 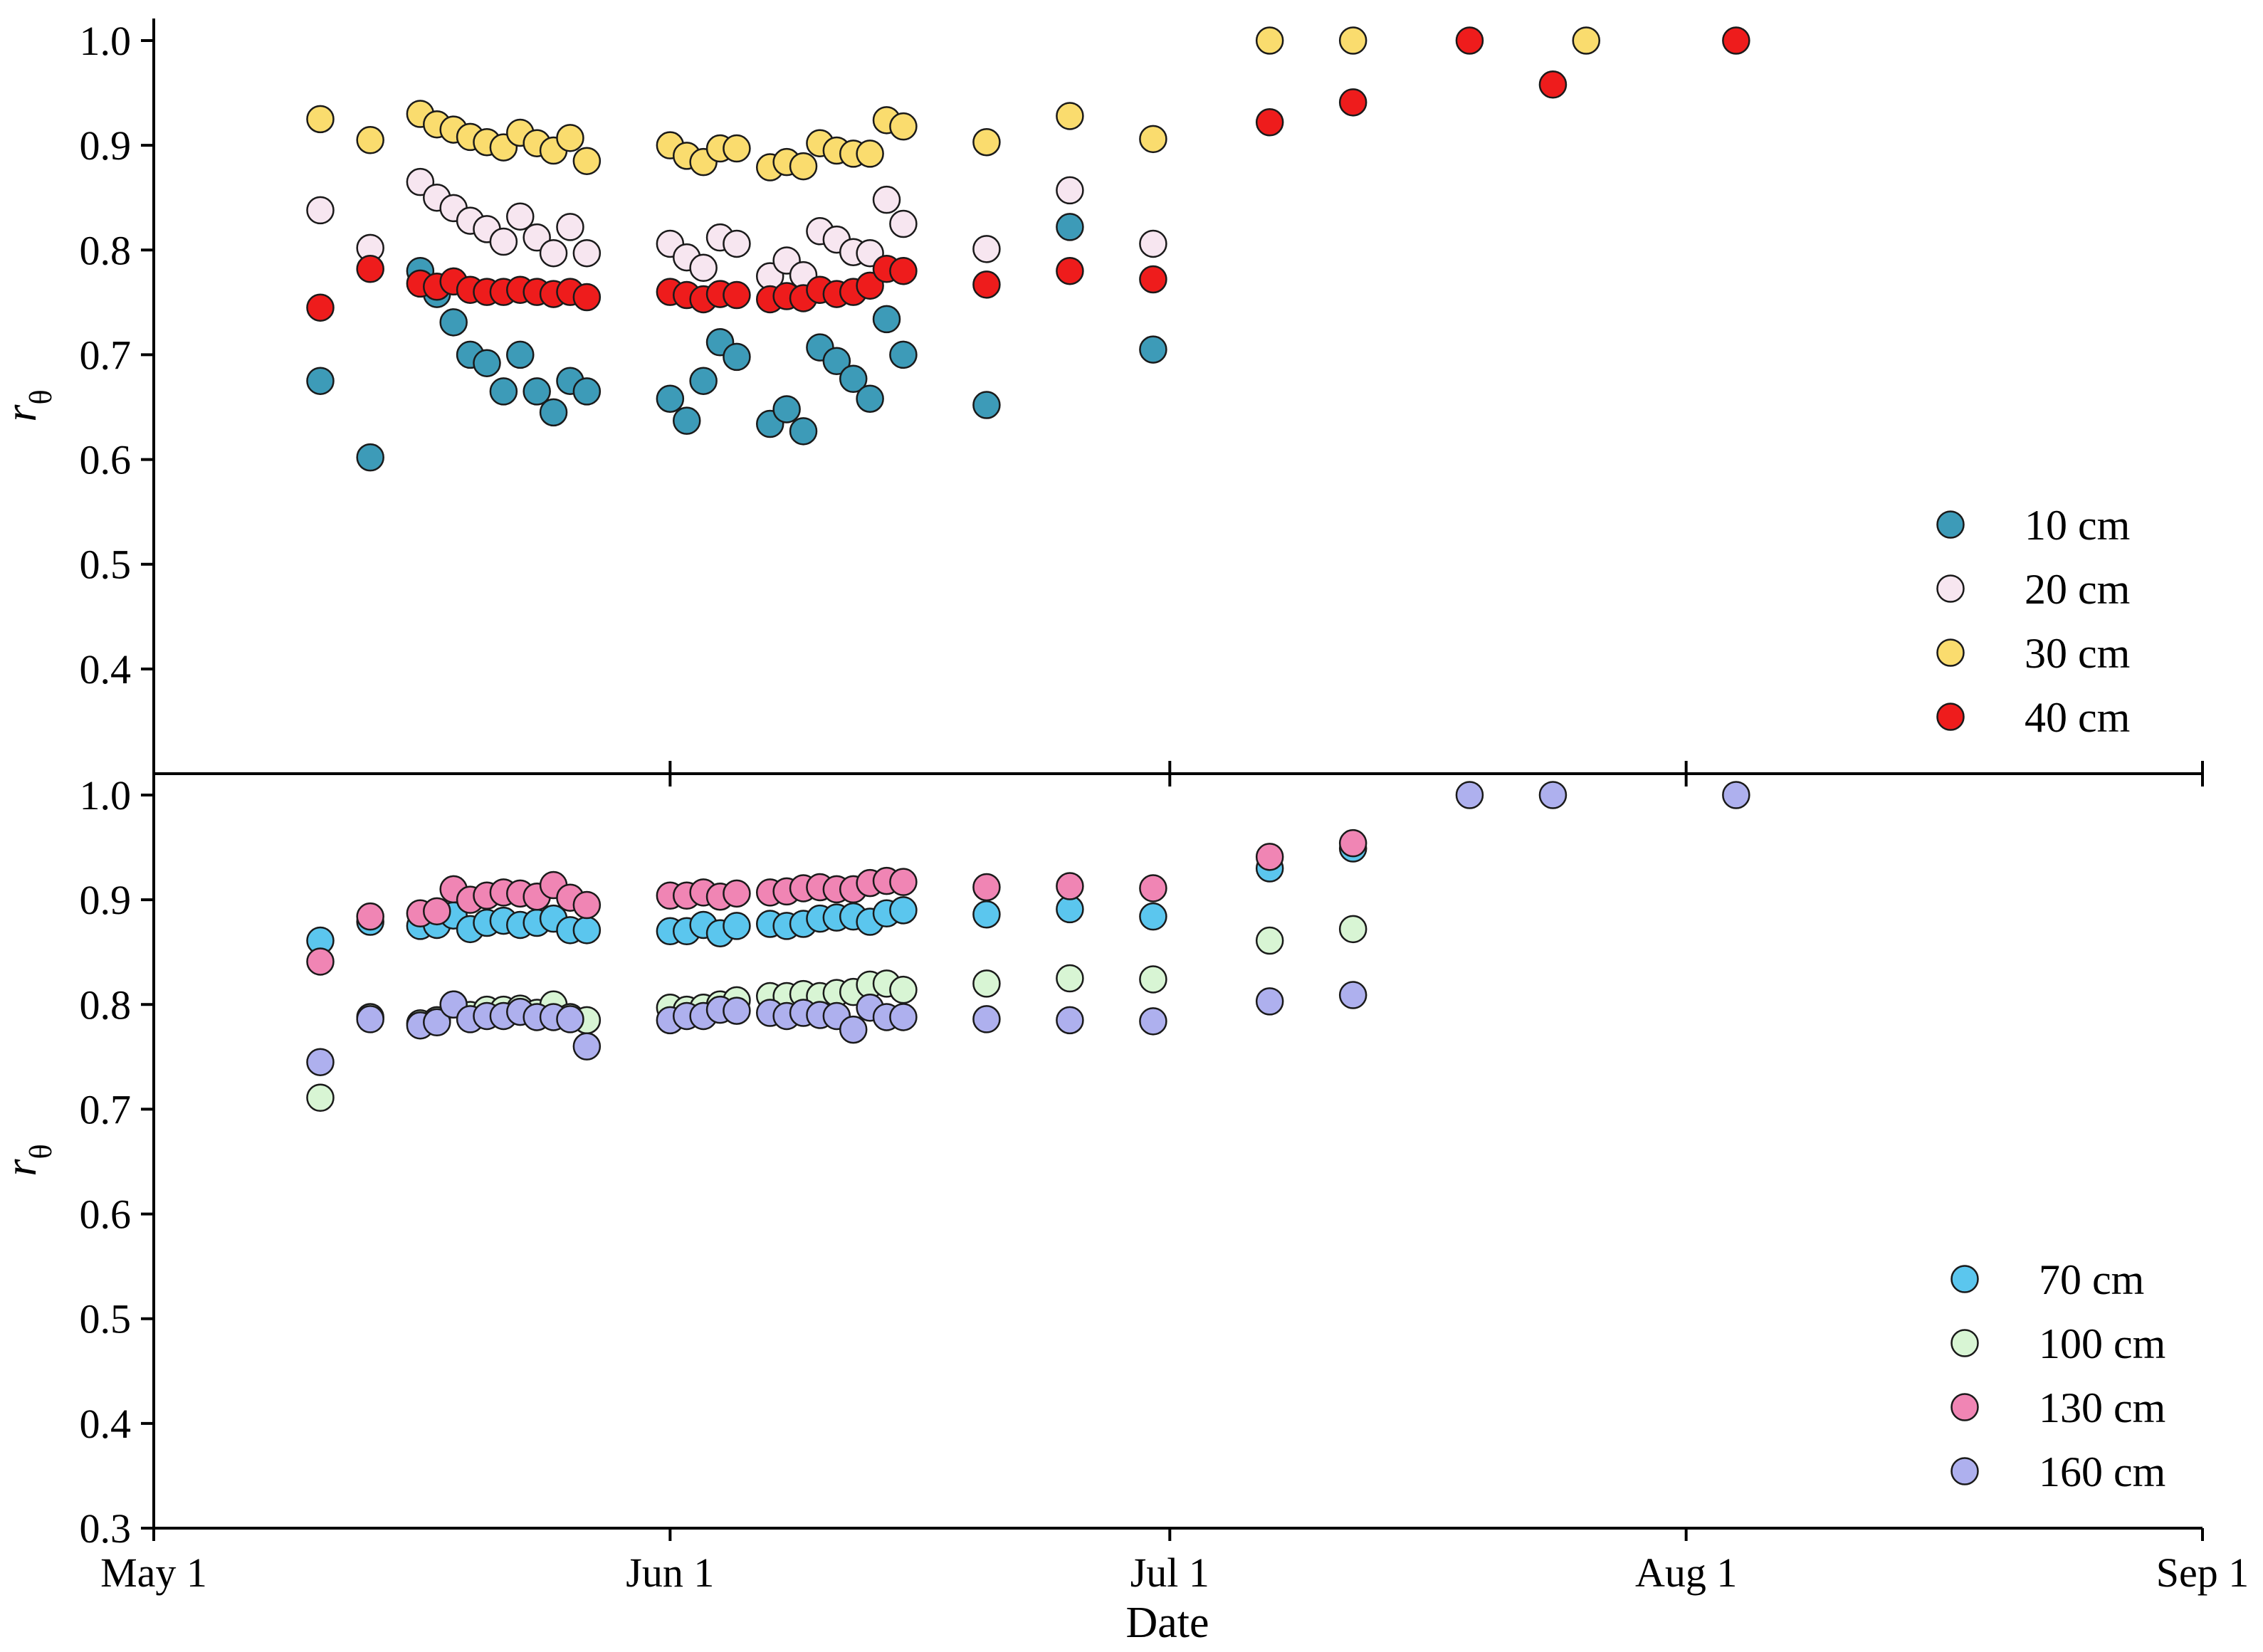 I want to click on bottom-y-tick-label: 0.4, so click(x=106, y=1424).